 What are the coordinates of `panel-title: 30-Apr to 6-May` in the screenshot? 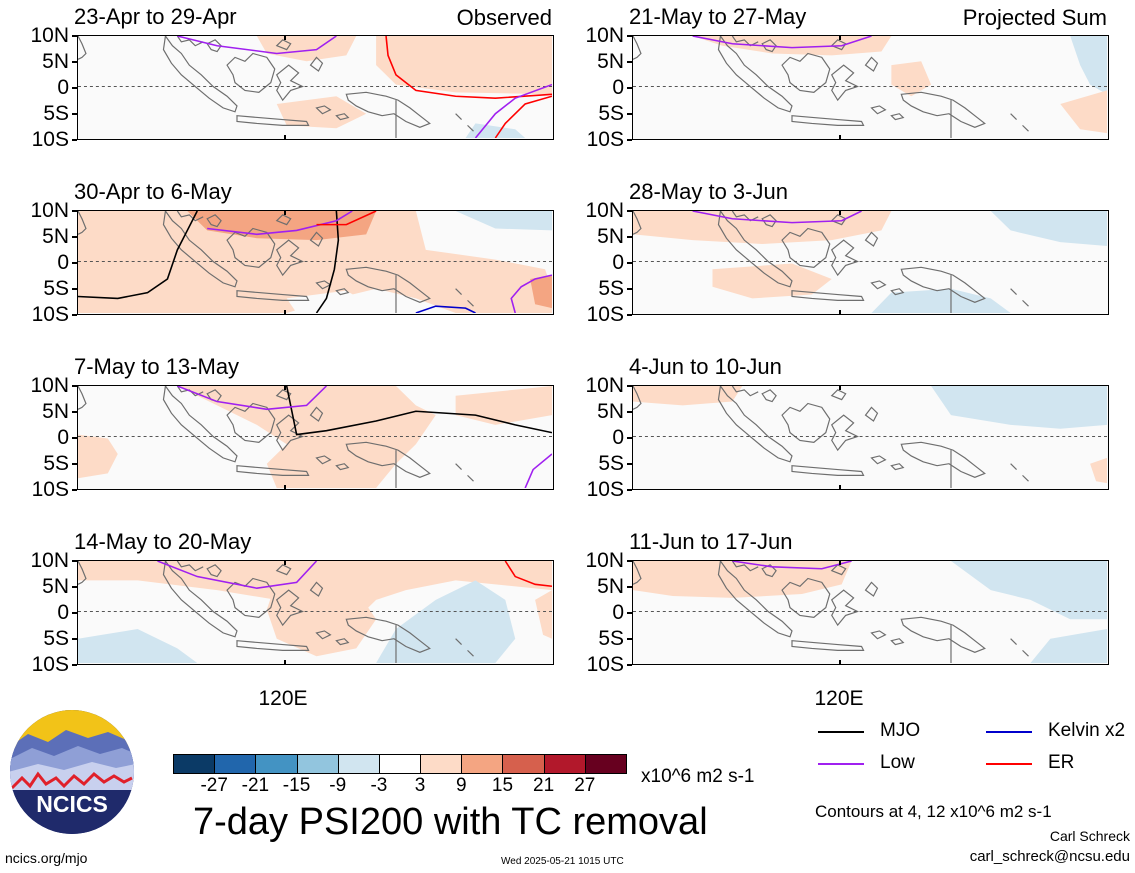 It's located at (153, 191).